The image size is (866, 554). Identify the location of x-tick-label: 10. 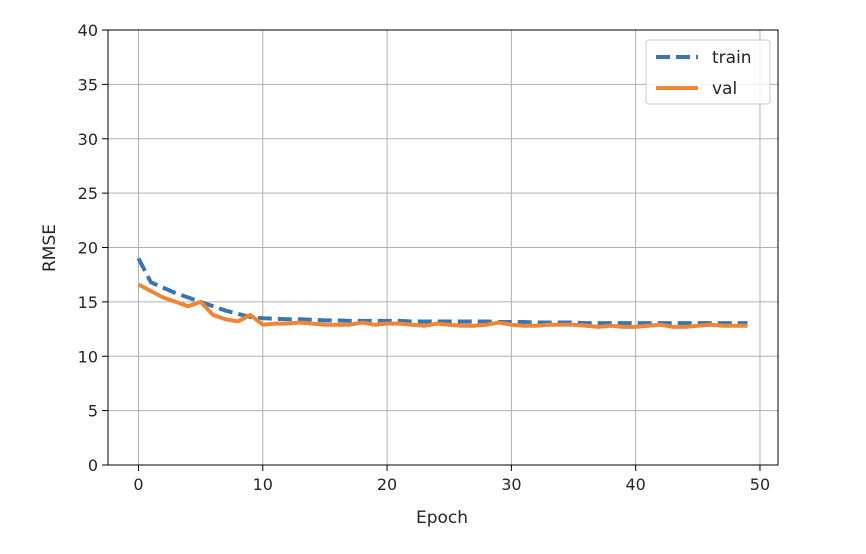
(263, 484).